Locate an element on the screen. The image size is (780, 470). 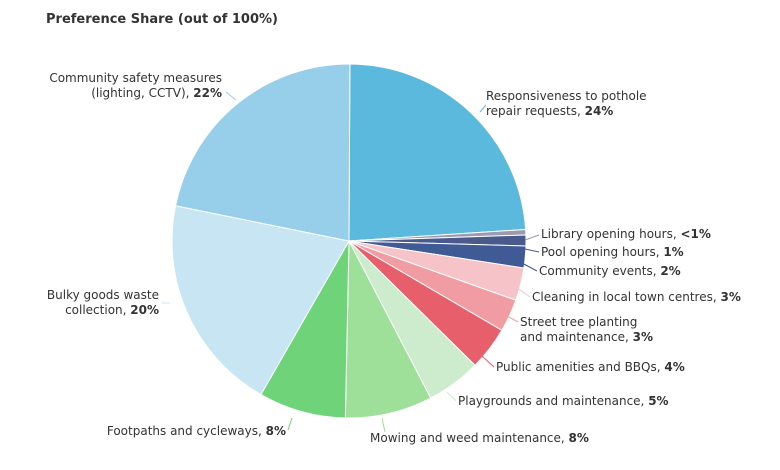
slice-label: Pool opening hours, 1% is located at coordinates (612, 252).